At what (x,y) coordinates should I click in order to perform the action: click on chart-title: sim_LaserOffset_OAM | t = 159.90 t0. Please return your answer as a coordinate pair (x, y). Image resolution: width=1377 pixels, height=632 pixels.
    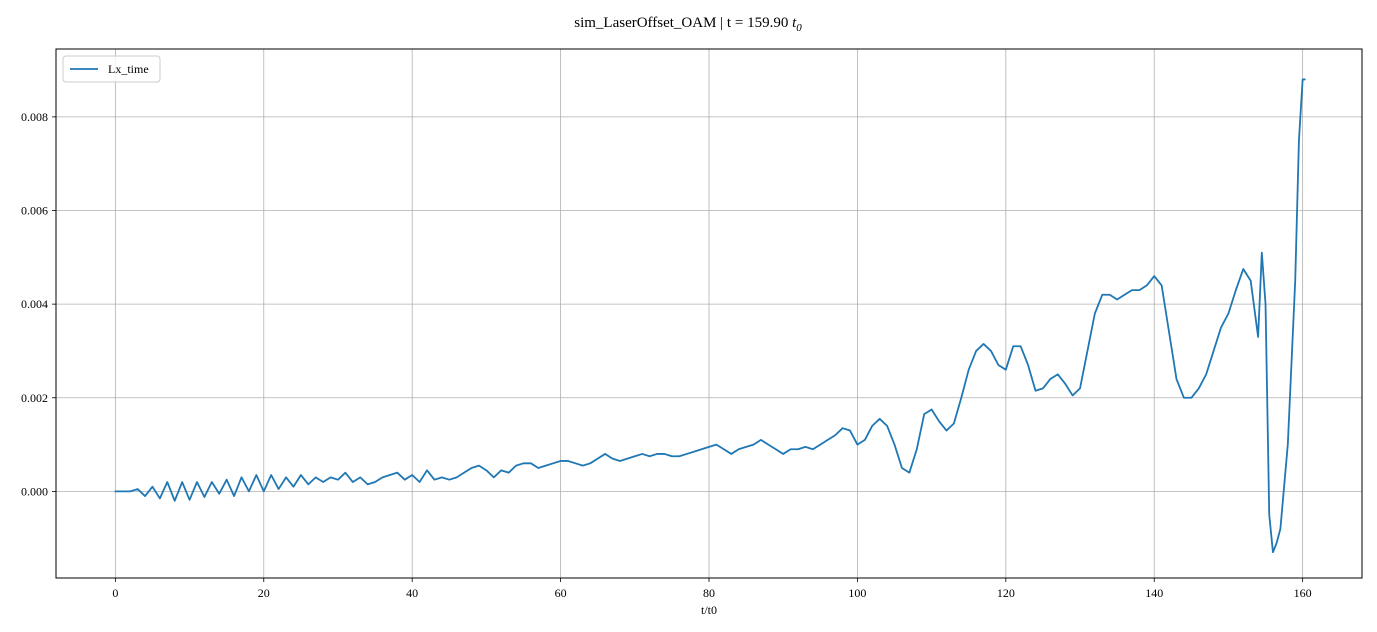
    Looking at the image, I should click on (688, 24).